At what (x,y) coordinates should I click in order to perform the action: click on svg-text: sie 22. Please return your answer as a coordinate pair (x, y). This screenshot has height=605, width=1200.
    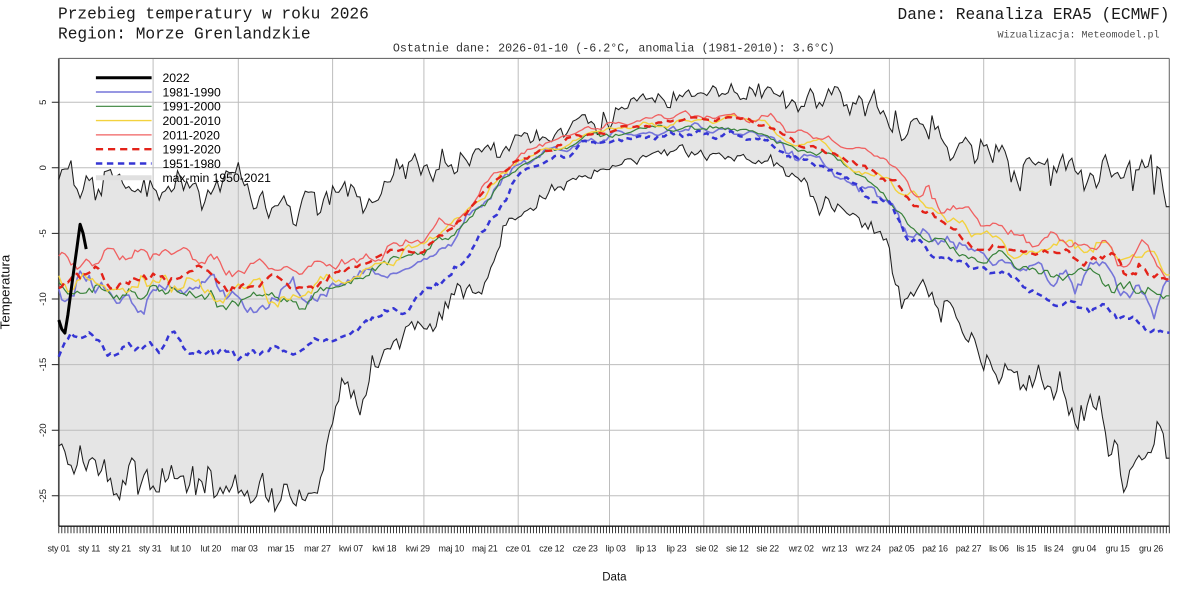
    Looking at the image, I should click on (767, 548).